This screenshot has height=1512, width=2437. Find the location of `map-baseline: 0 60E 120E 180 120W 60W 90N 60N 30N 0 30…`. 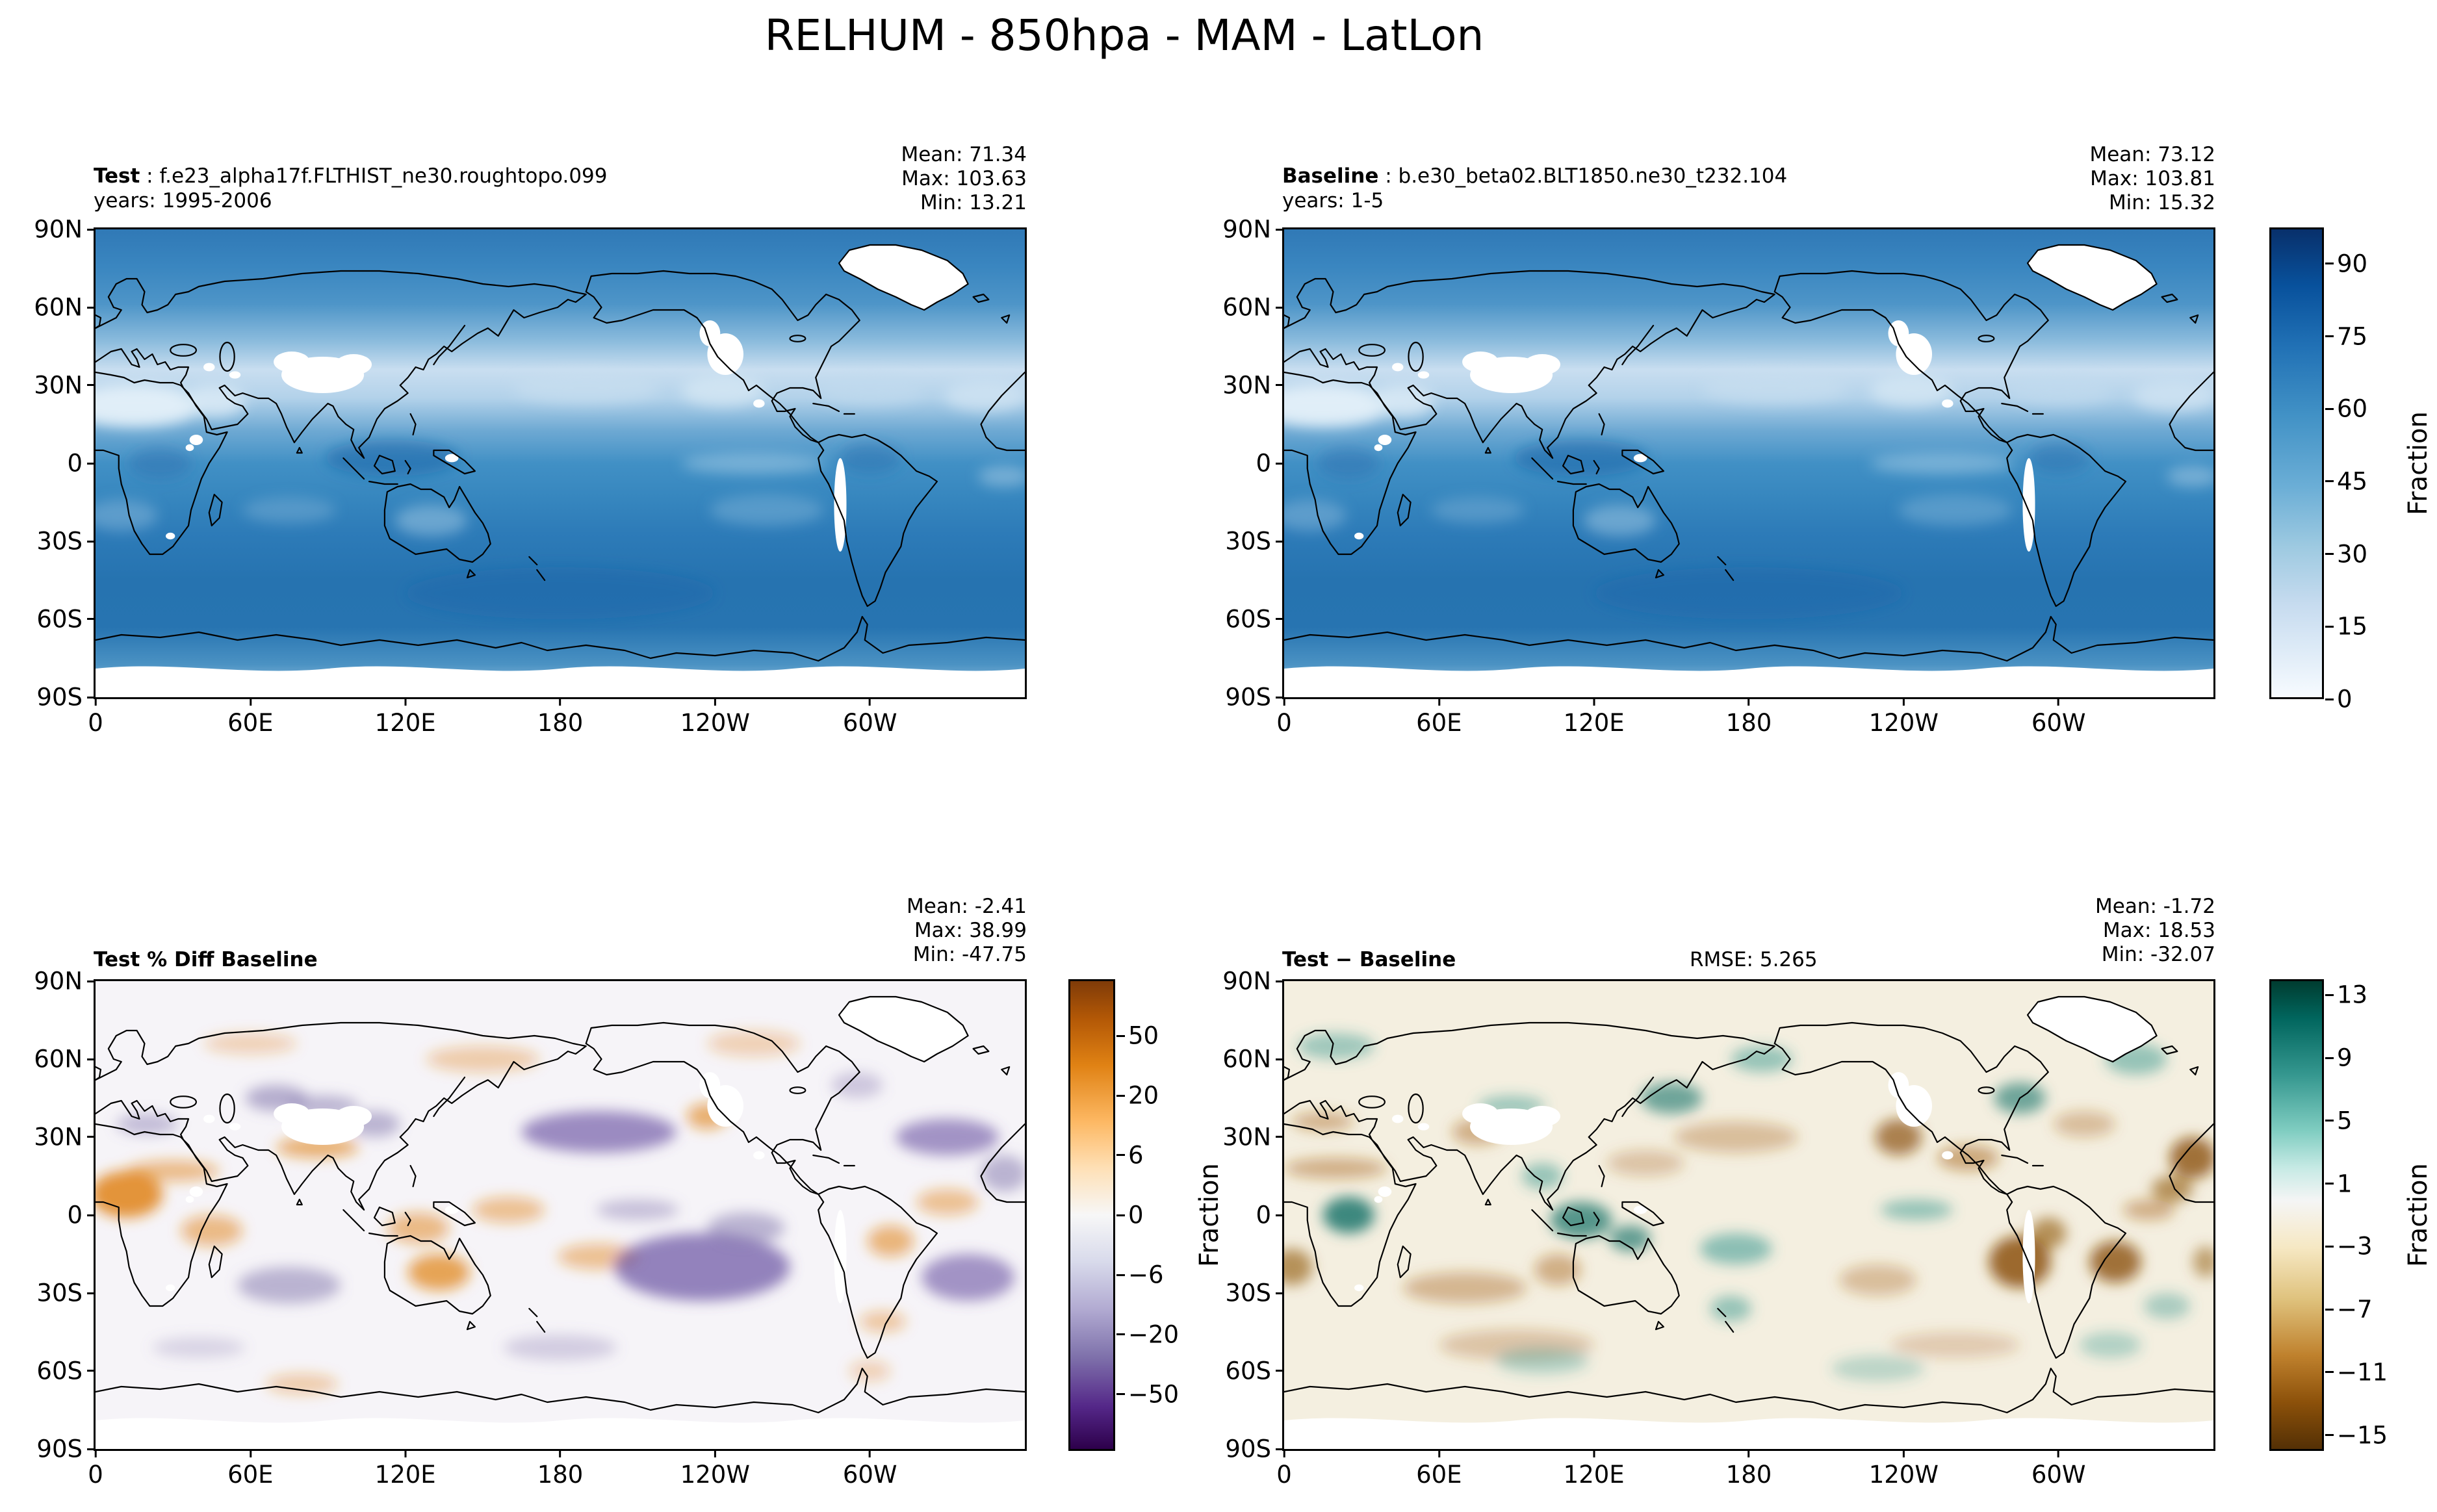

map-baseline: 0 60E 120E 180 120W 60W 90N 60N 30N 0 30… is located at coordinates (1718, 476).